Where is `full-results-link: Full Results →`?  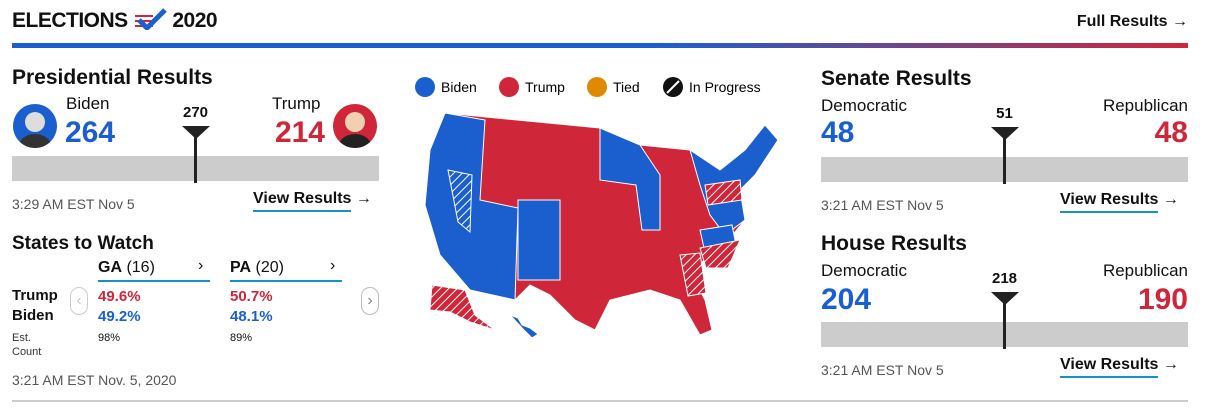 full-results-link: Full Results → is located at coordinates (1132, 21).